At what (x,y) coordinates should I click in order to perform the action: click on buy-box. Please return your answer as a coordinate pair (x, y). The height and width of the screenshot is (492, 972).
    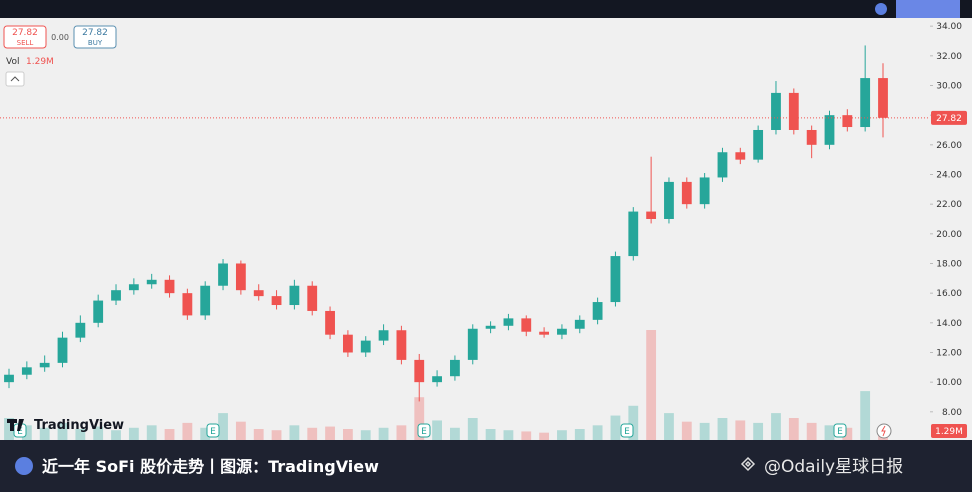
    Looking at the image, I should click on (95, 37).